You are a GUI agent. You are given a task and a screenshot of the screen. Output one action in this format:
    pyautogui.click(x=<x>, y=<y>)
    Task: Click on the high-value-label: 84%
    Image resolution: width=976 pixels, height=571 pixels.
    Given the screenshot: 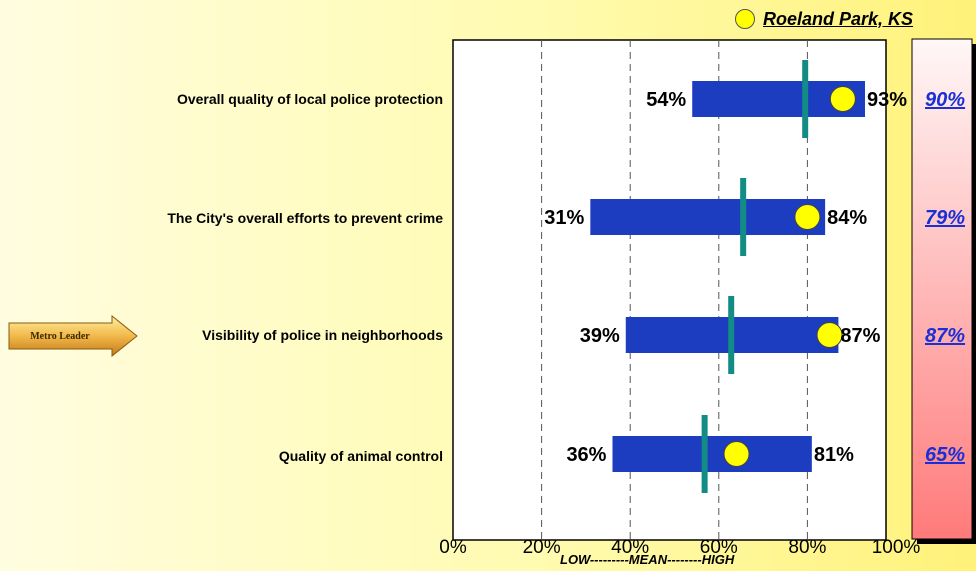 What is the action you would take?
    pyautogui.click(x=847, y=218)
    